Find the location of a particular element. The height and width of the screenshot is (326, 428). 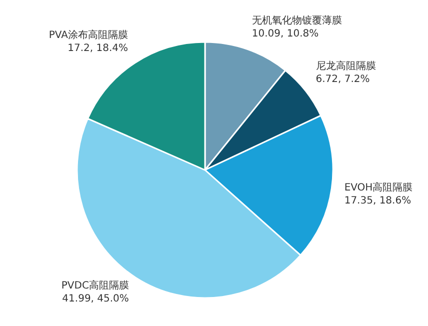

data-label: 41.99, 45.0% is located at coordinates (95, 298).